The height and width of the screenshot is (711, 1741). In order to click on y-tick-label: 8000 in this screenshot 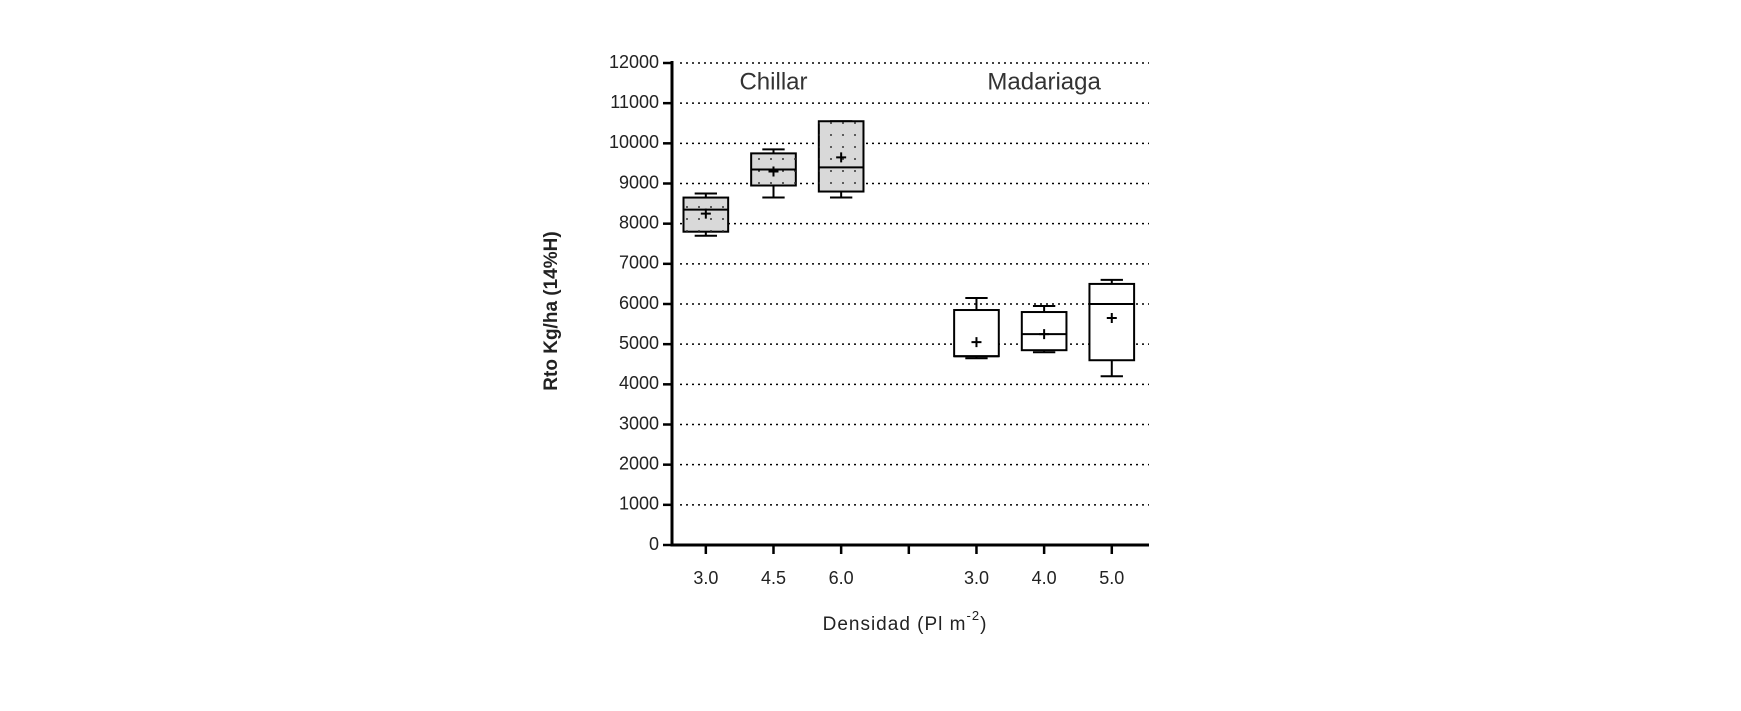, I will do `click(639, 222)`.